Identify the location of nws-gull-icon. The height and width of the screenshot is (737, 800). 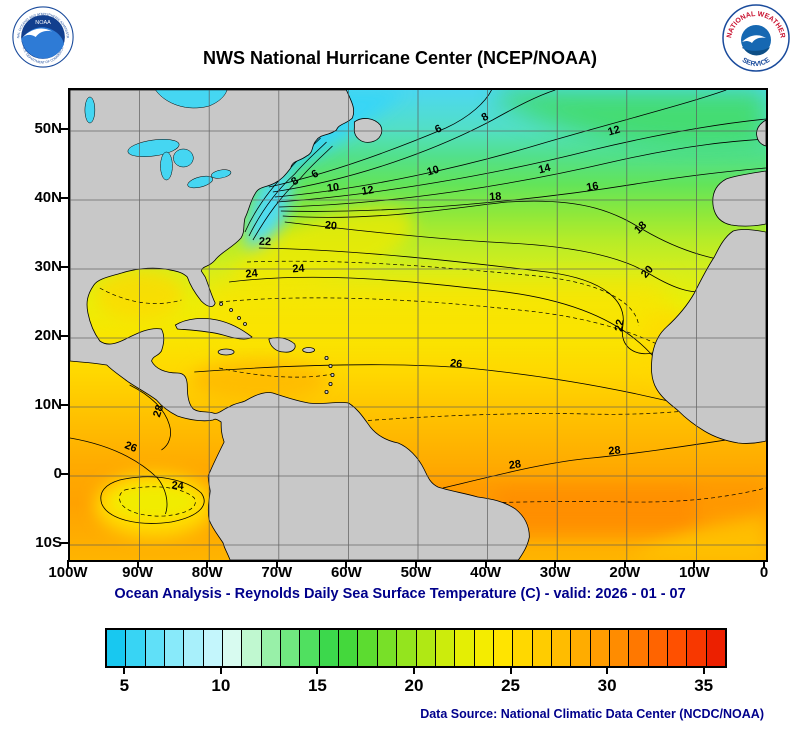
(754, 39).